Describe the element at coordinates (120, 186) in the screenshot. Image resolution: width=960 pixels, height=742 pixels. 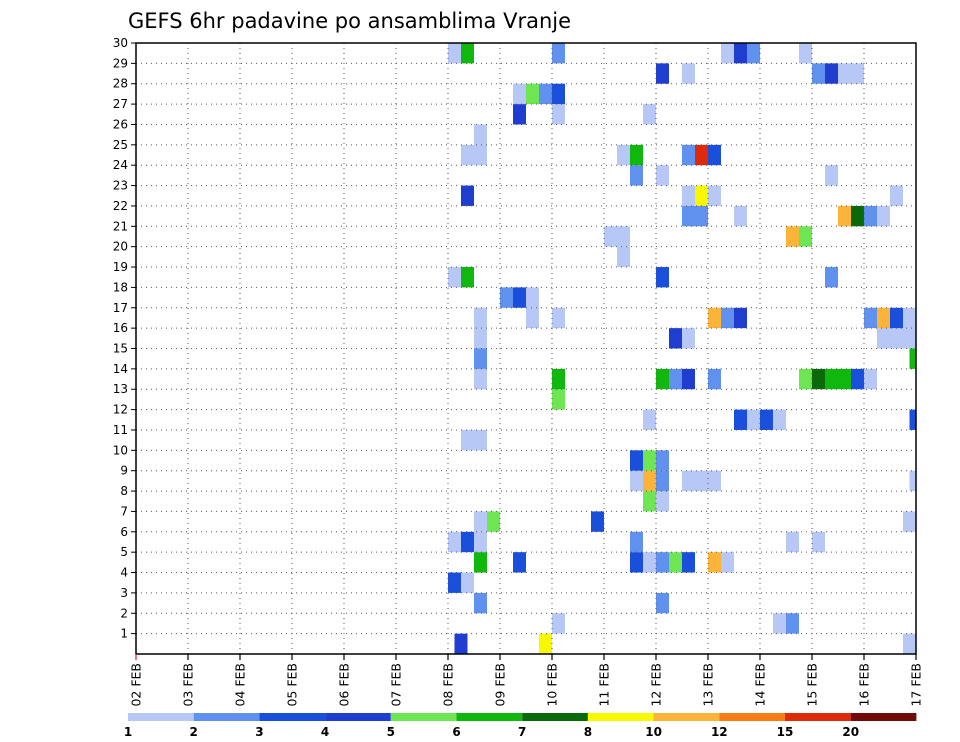
I see `y-tick-label-23: 23` at that location.